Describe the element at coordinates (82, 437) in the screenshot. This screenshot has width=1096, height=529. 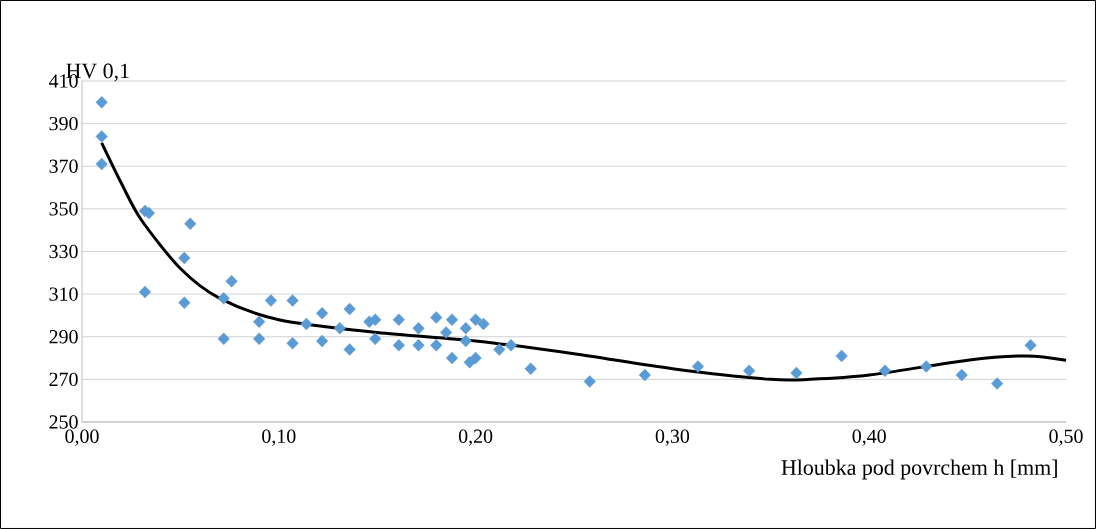
I see `x-tick-label: 0,00` at that location.